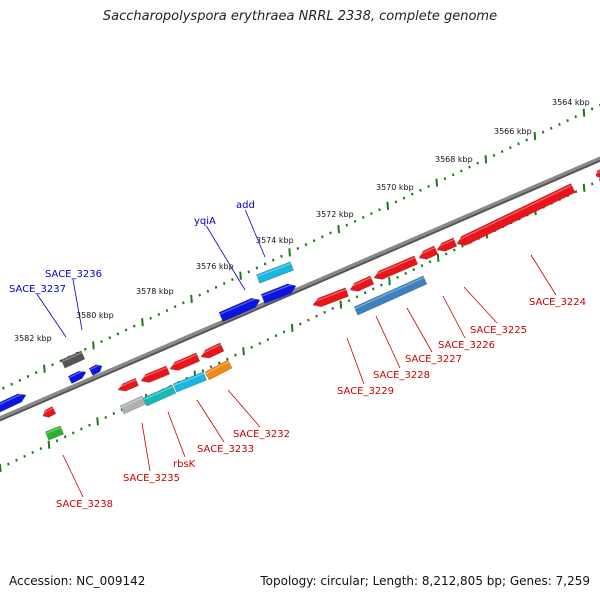 The image size is (600, 600). What do you see at coordinates (395, 187) in the screenshot?
I see `scale-label: 3570 kbp` at bounding box center [395, 187].